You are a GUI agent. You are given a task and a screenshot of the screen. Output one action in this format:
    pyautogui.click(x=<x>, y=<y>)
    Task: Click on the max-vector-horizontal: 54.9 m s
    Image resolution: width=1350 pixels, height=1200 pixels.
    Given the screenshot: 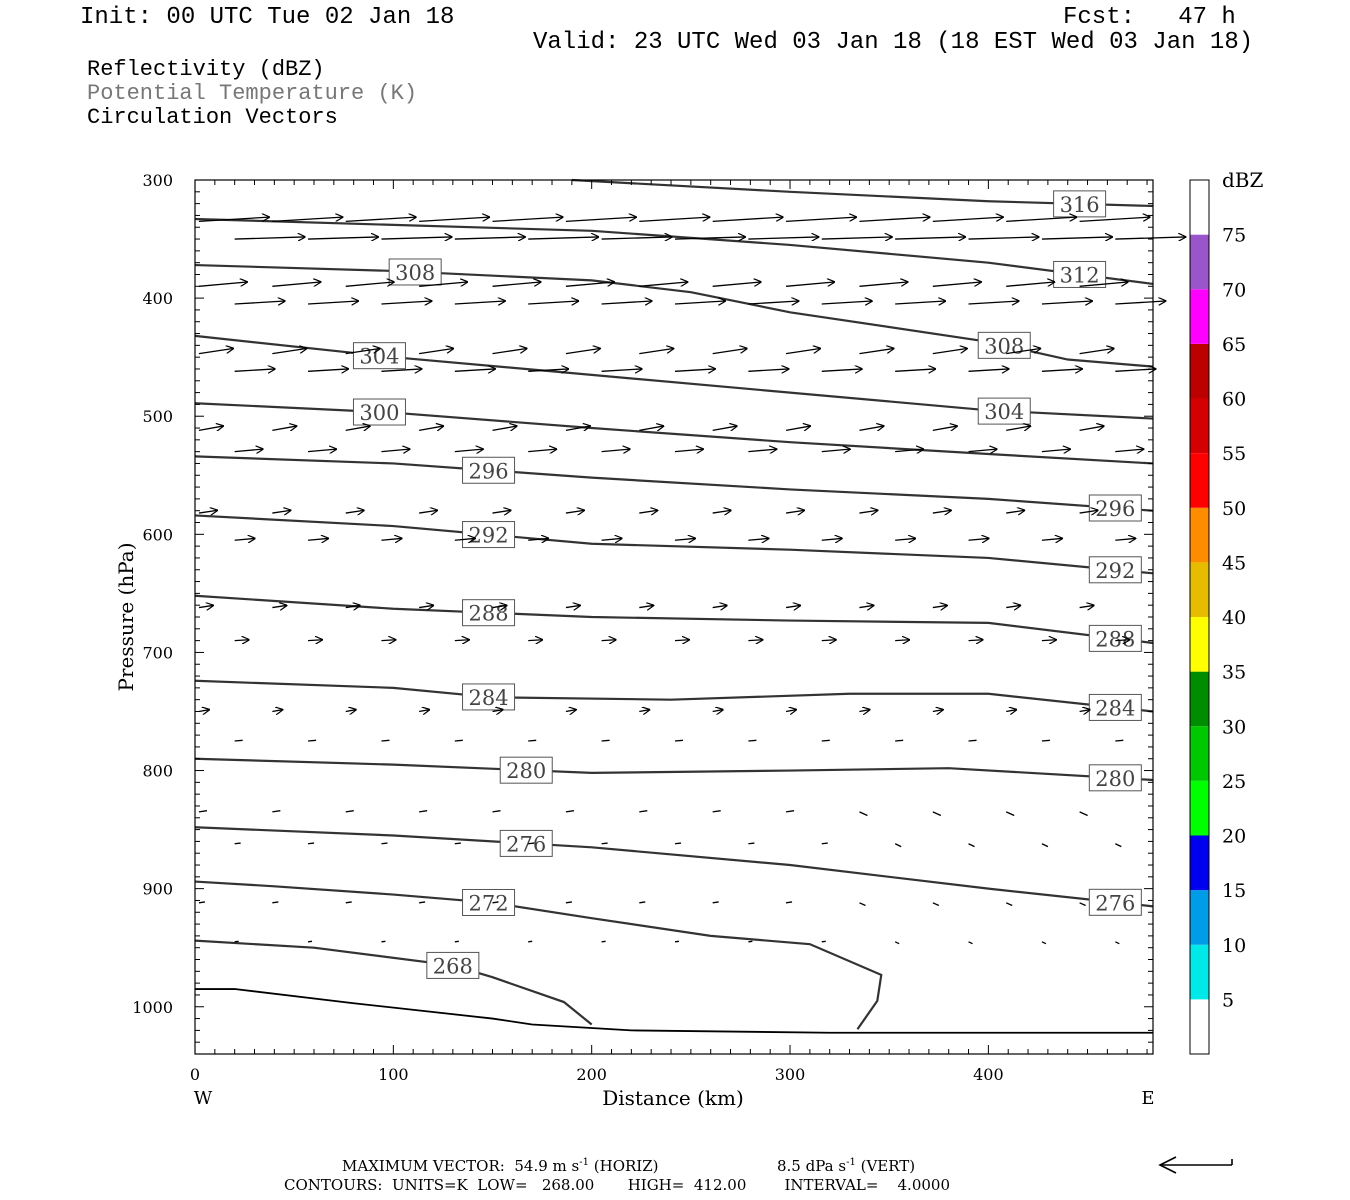 What is the action you would take?
    pyautogui.click(x=547, y=1166)
    